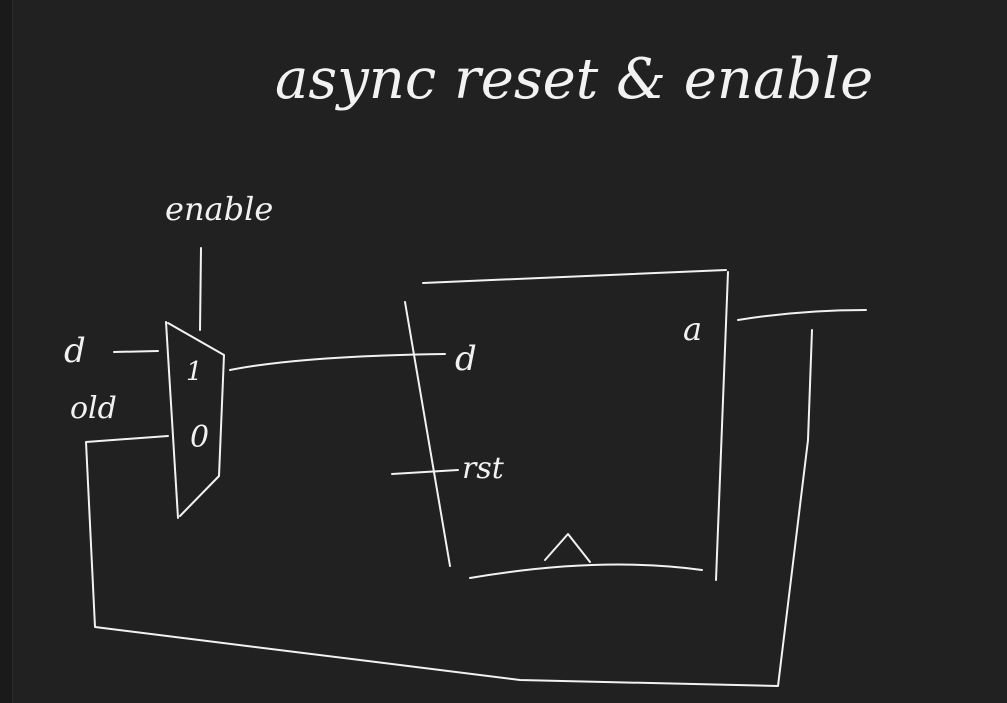 This screenshot has height=703, width=1007. Describe the element at coordinates (802, 315) in the screenshot. I see `q-output-wire` at that location.